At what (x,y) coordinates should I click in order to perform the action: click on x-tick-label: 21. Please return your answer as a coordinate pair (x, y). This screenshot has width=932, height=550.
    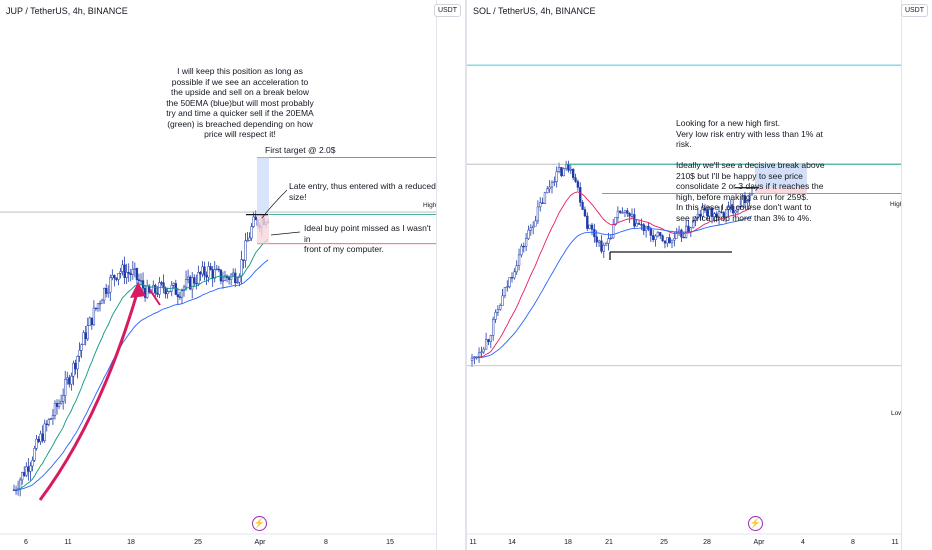
    Looking at the image, I should click on (609, 542).